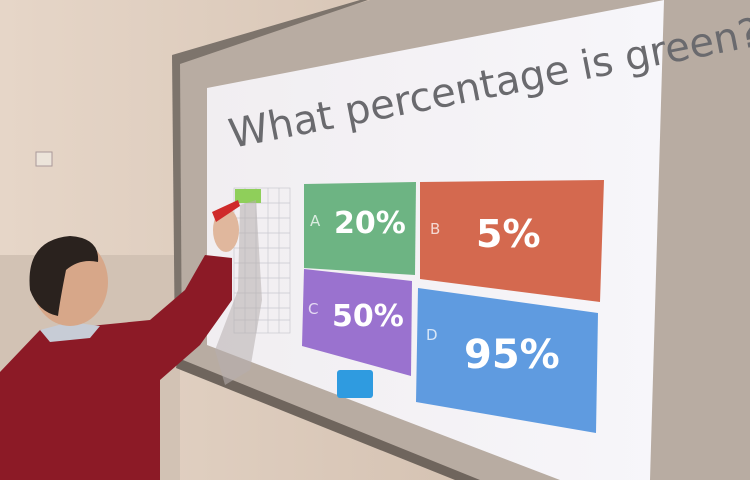 The width and height of the screenshot is (750, 480). I want to click on answer-c: C 50%, so click(357, 322).